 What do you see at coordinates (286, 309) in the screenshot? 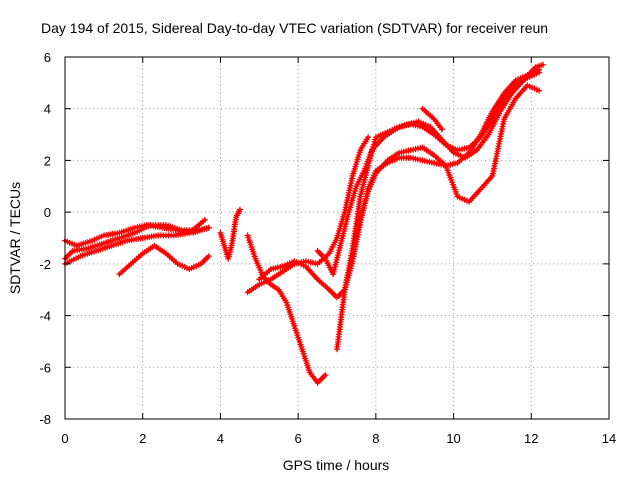
I see `series-track-f` at bounding box center [286, 309].